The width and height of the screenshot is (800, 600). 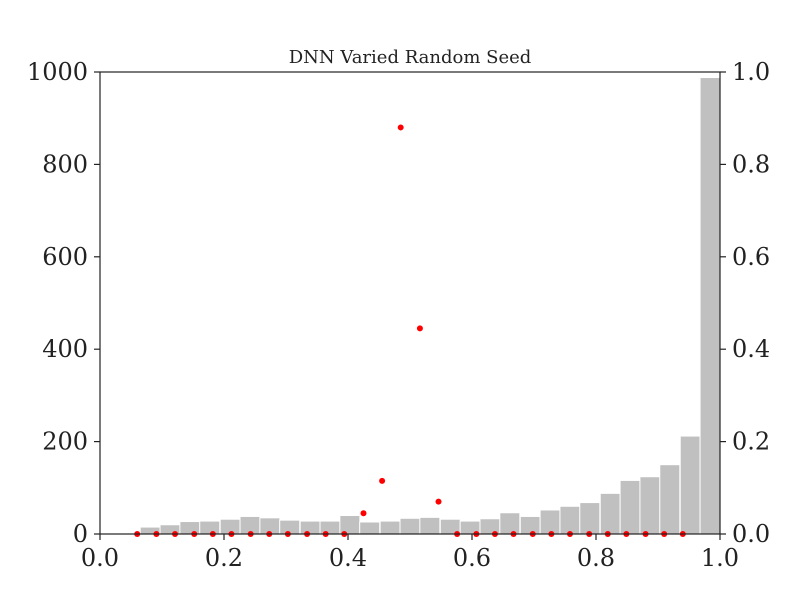 I want to click on y2-tick-label-3: 0.6, so click(x=751, y=257).